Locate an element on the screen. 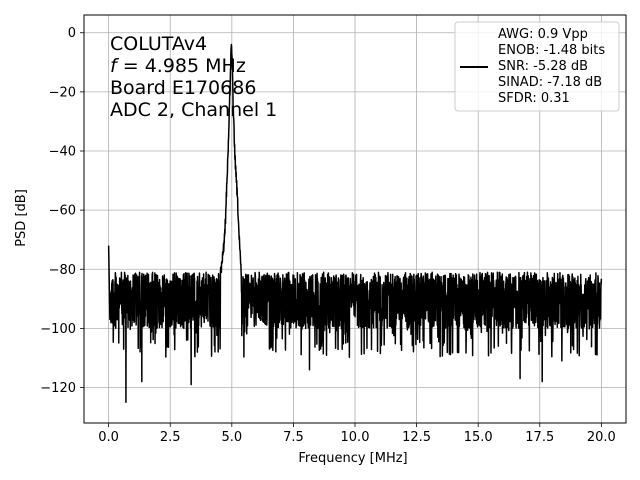  x-tick-label: 7.5 is located at coordinates (293, 437).